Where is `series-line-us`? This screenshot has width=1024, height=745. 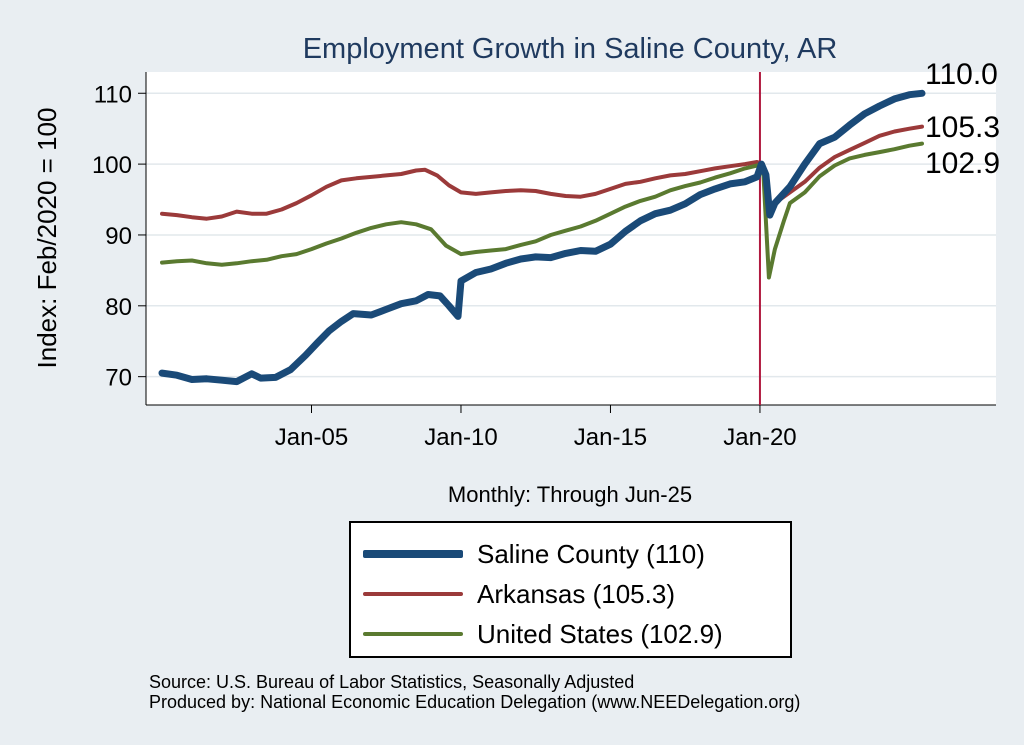
series-line-us is located at coordinates (542, 210).